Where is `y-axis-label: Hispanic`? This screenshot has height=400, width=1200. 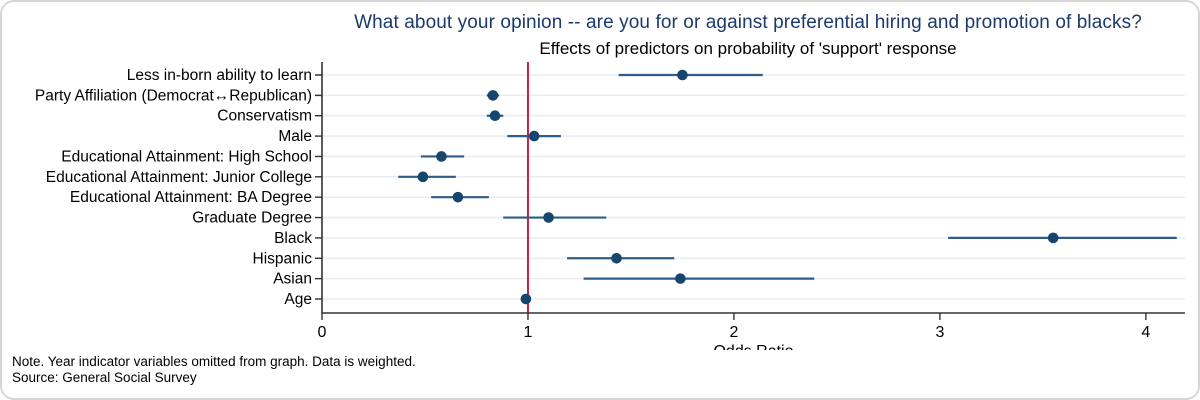 y-axis-label: Hispanic is located at coordinates (283, 258).